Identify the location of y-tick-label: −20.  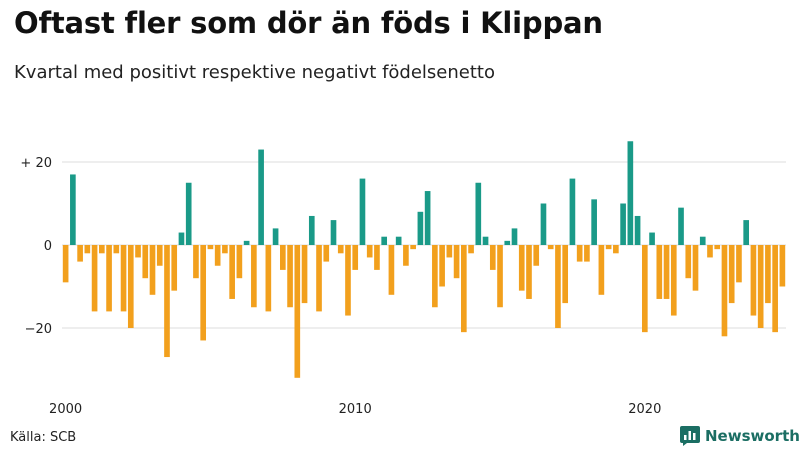
(38, 329).